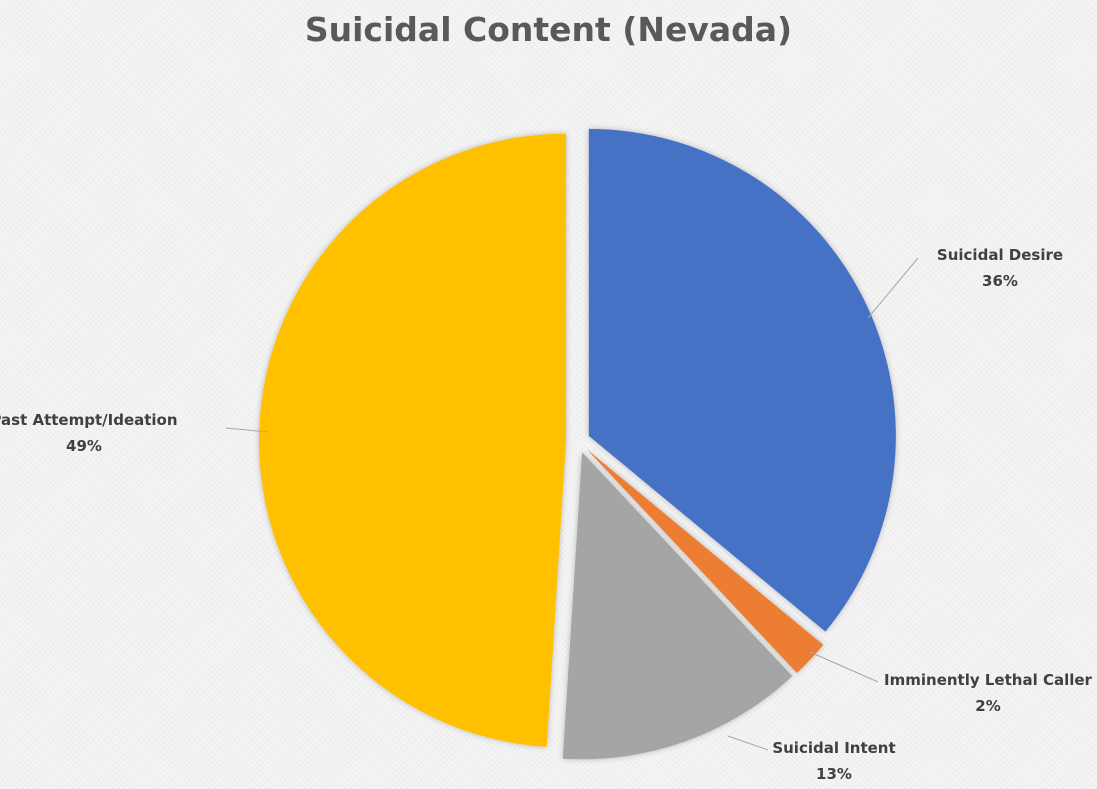 This screenshot has height=789, width=1097. I want to click on data-label-imminently-lethal-caller: Imminently Lethal Caller 2%, so click(988, 693).